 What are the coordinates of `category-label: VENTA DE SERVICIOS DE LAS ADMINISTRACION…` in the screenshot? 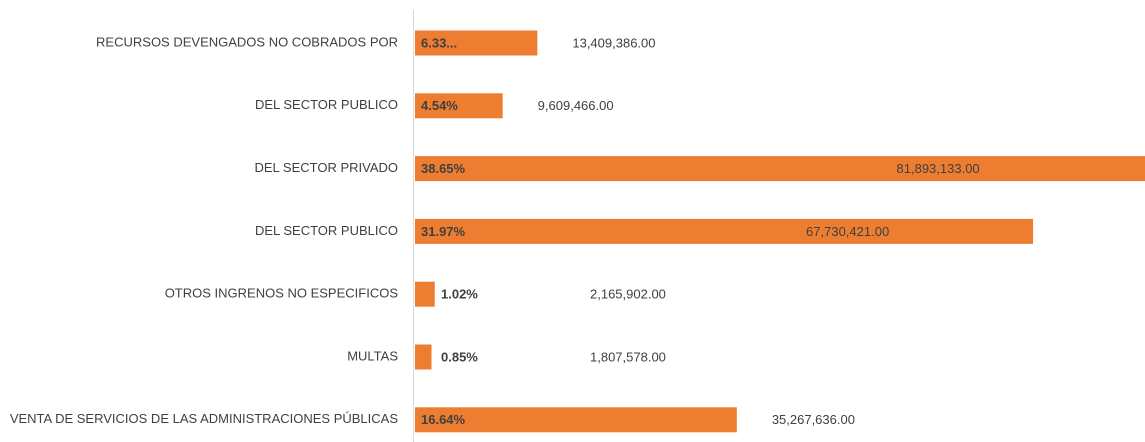 It's located at (204, 418).